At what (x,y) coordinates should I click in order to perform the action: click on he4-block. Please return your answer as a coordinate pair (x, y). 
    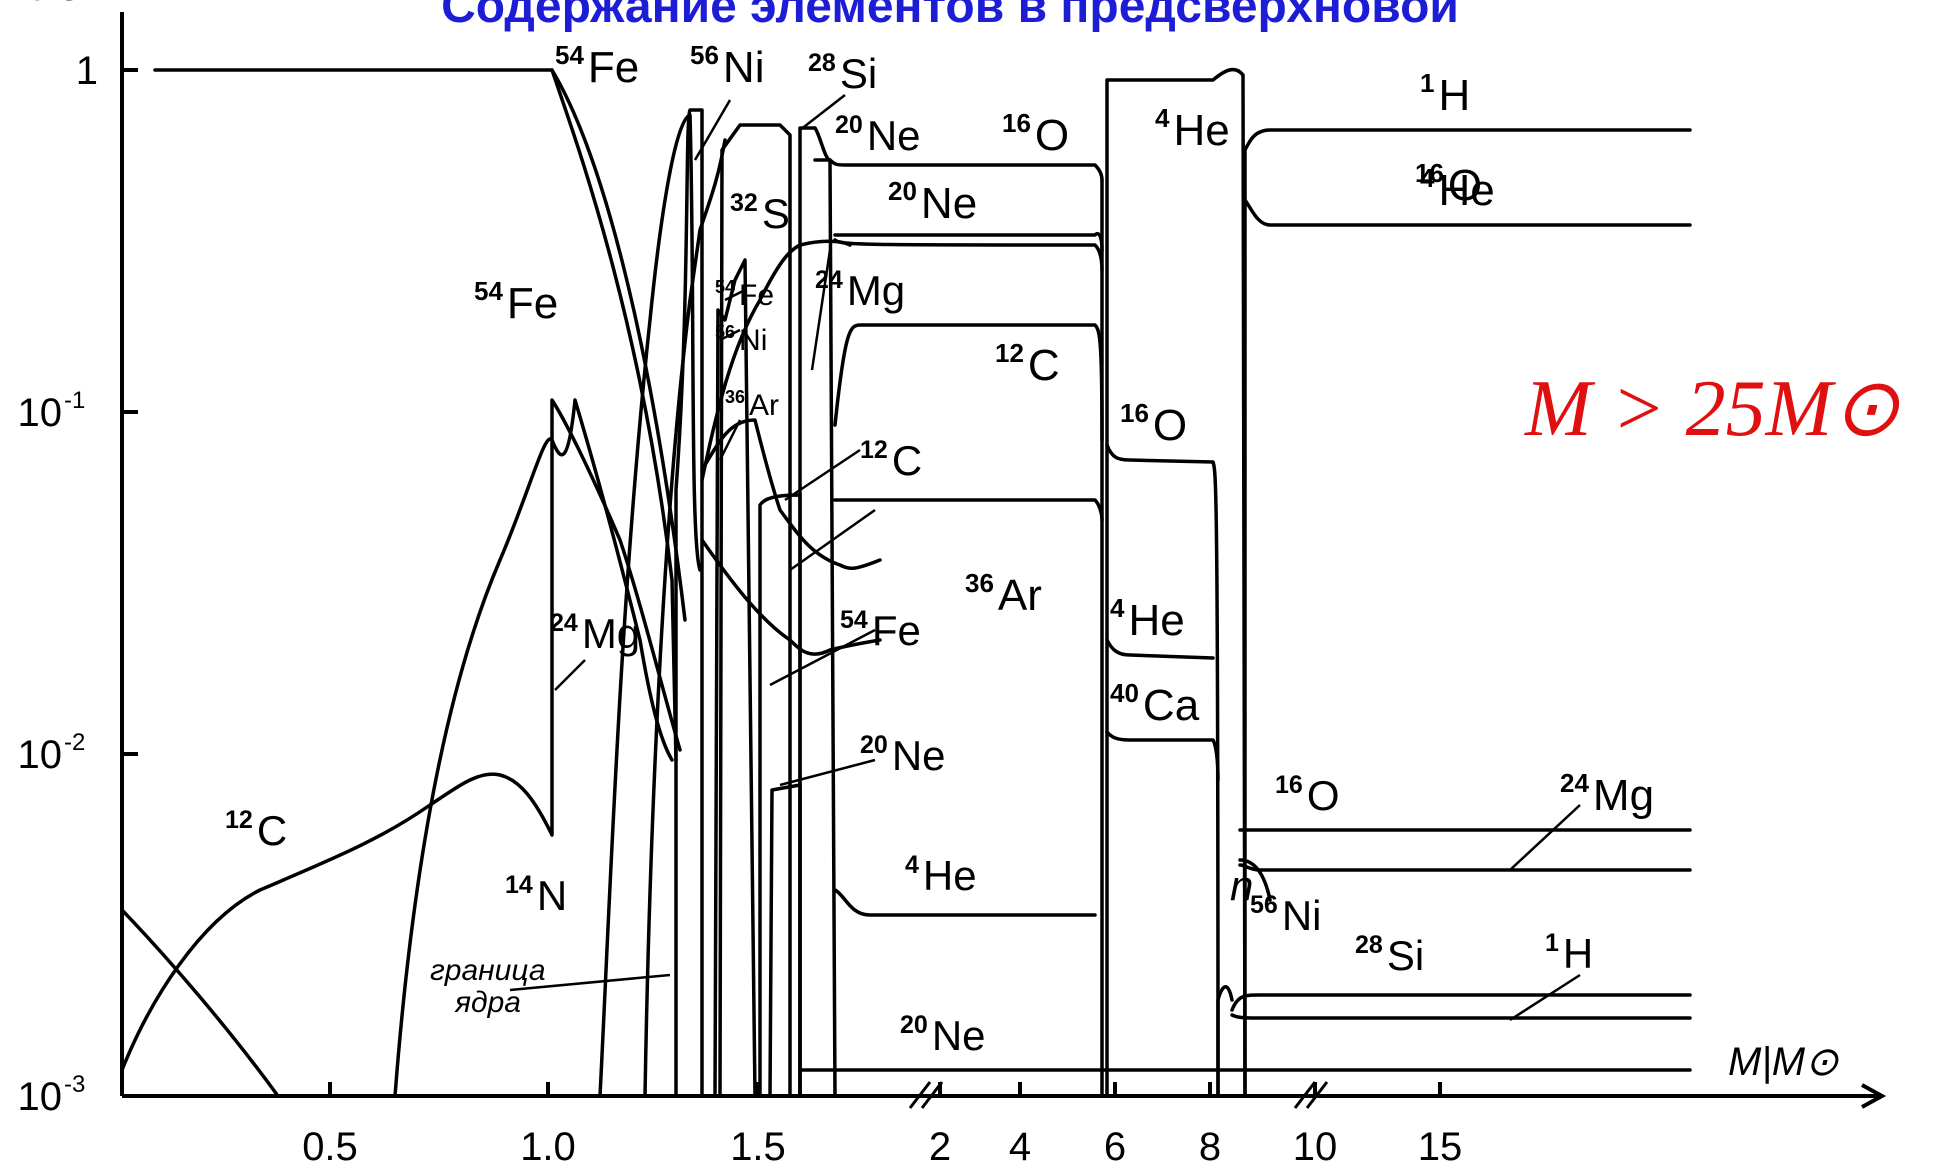
    Looking at the image, I should click on (1176, 582).